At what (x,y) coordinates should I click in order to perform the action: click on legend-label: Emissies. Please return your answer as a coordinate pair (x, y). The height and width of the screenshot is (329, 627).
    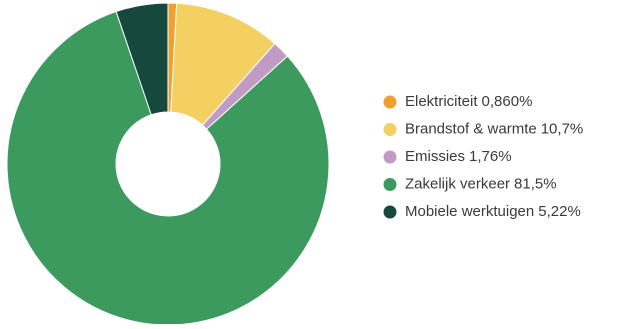
    Looking at the image, I should click on (435, 156).